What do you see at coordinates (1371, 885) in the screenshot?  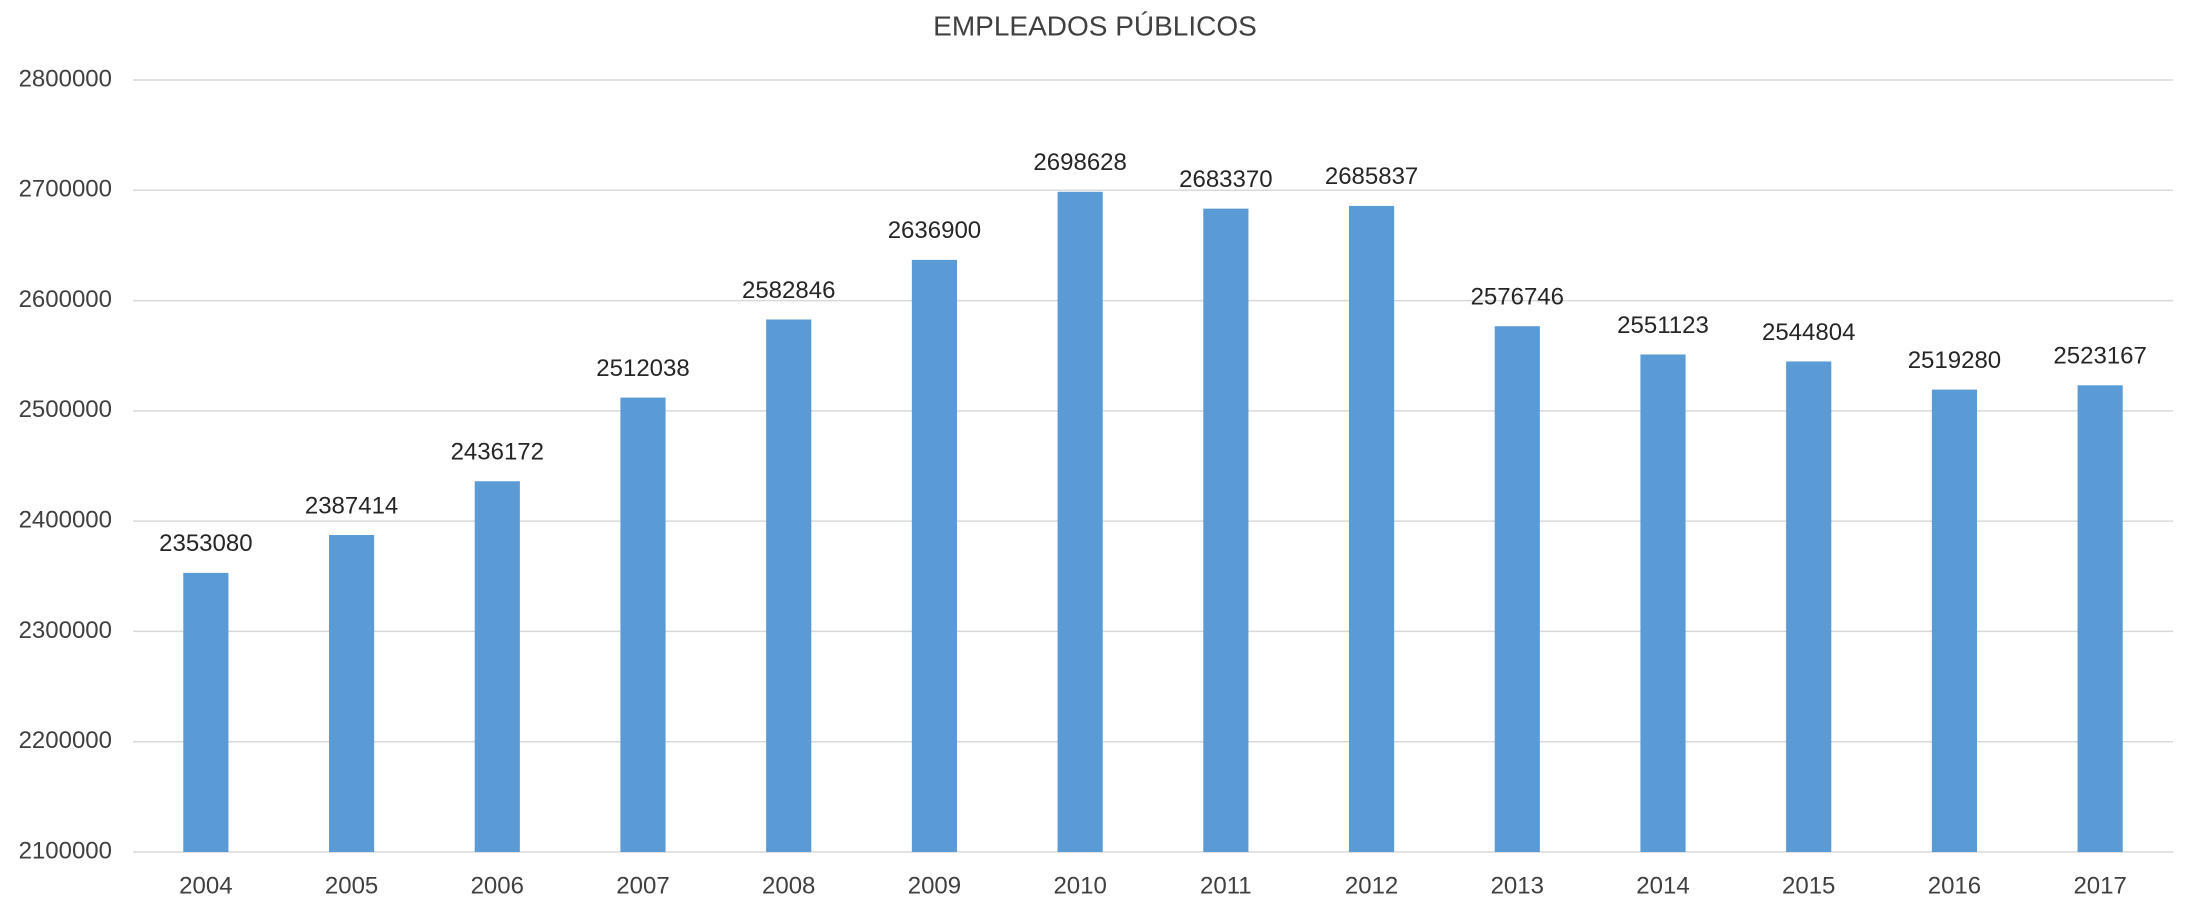 I see `x-tick-label: 2012` at bounding box center [1371, 885].